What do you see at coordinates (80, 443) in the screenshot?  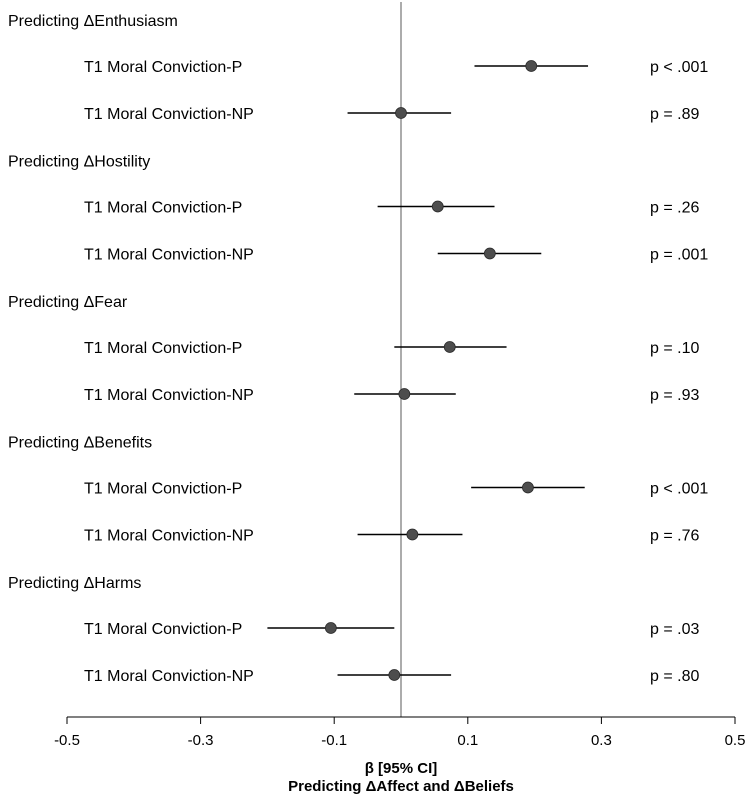 I see `group-label: Predicting ΔBenefits` at bounding box center [80, 443].